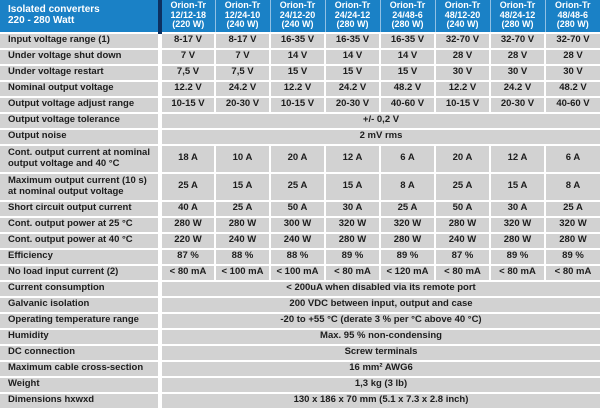 The height and width of the screenshot is (410, 600). I want to click on model-header: Orion-Tr 48/12-20 (240 W), so click(462, 17).